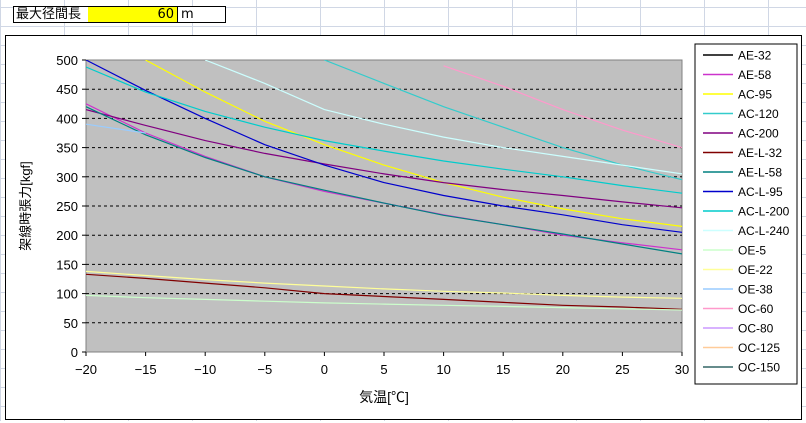 The height and width of the screenshot is (423, 806). I want to click on legend-label: OC-60, so click(756, 309).